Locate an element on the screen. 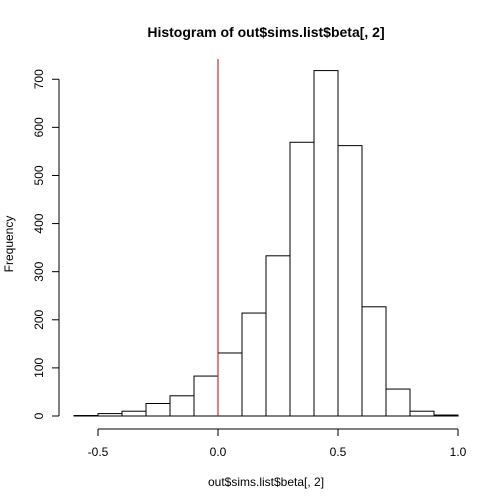 The width and height of the screenshot is (504, 504). y-tick-label-5: 500 is located at coordinates (39, 175).